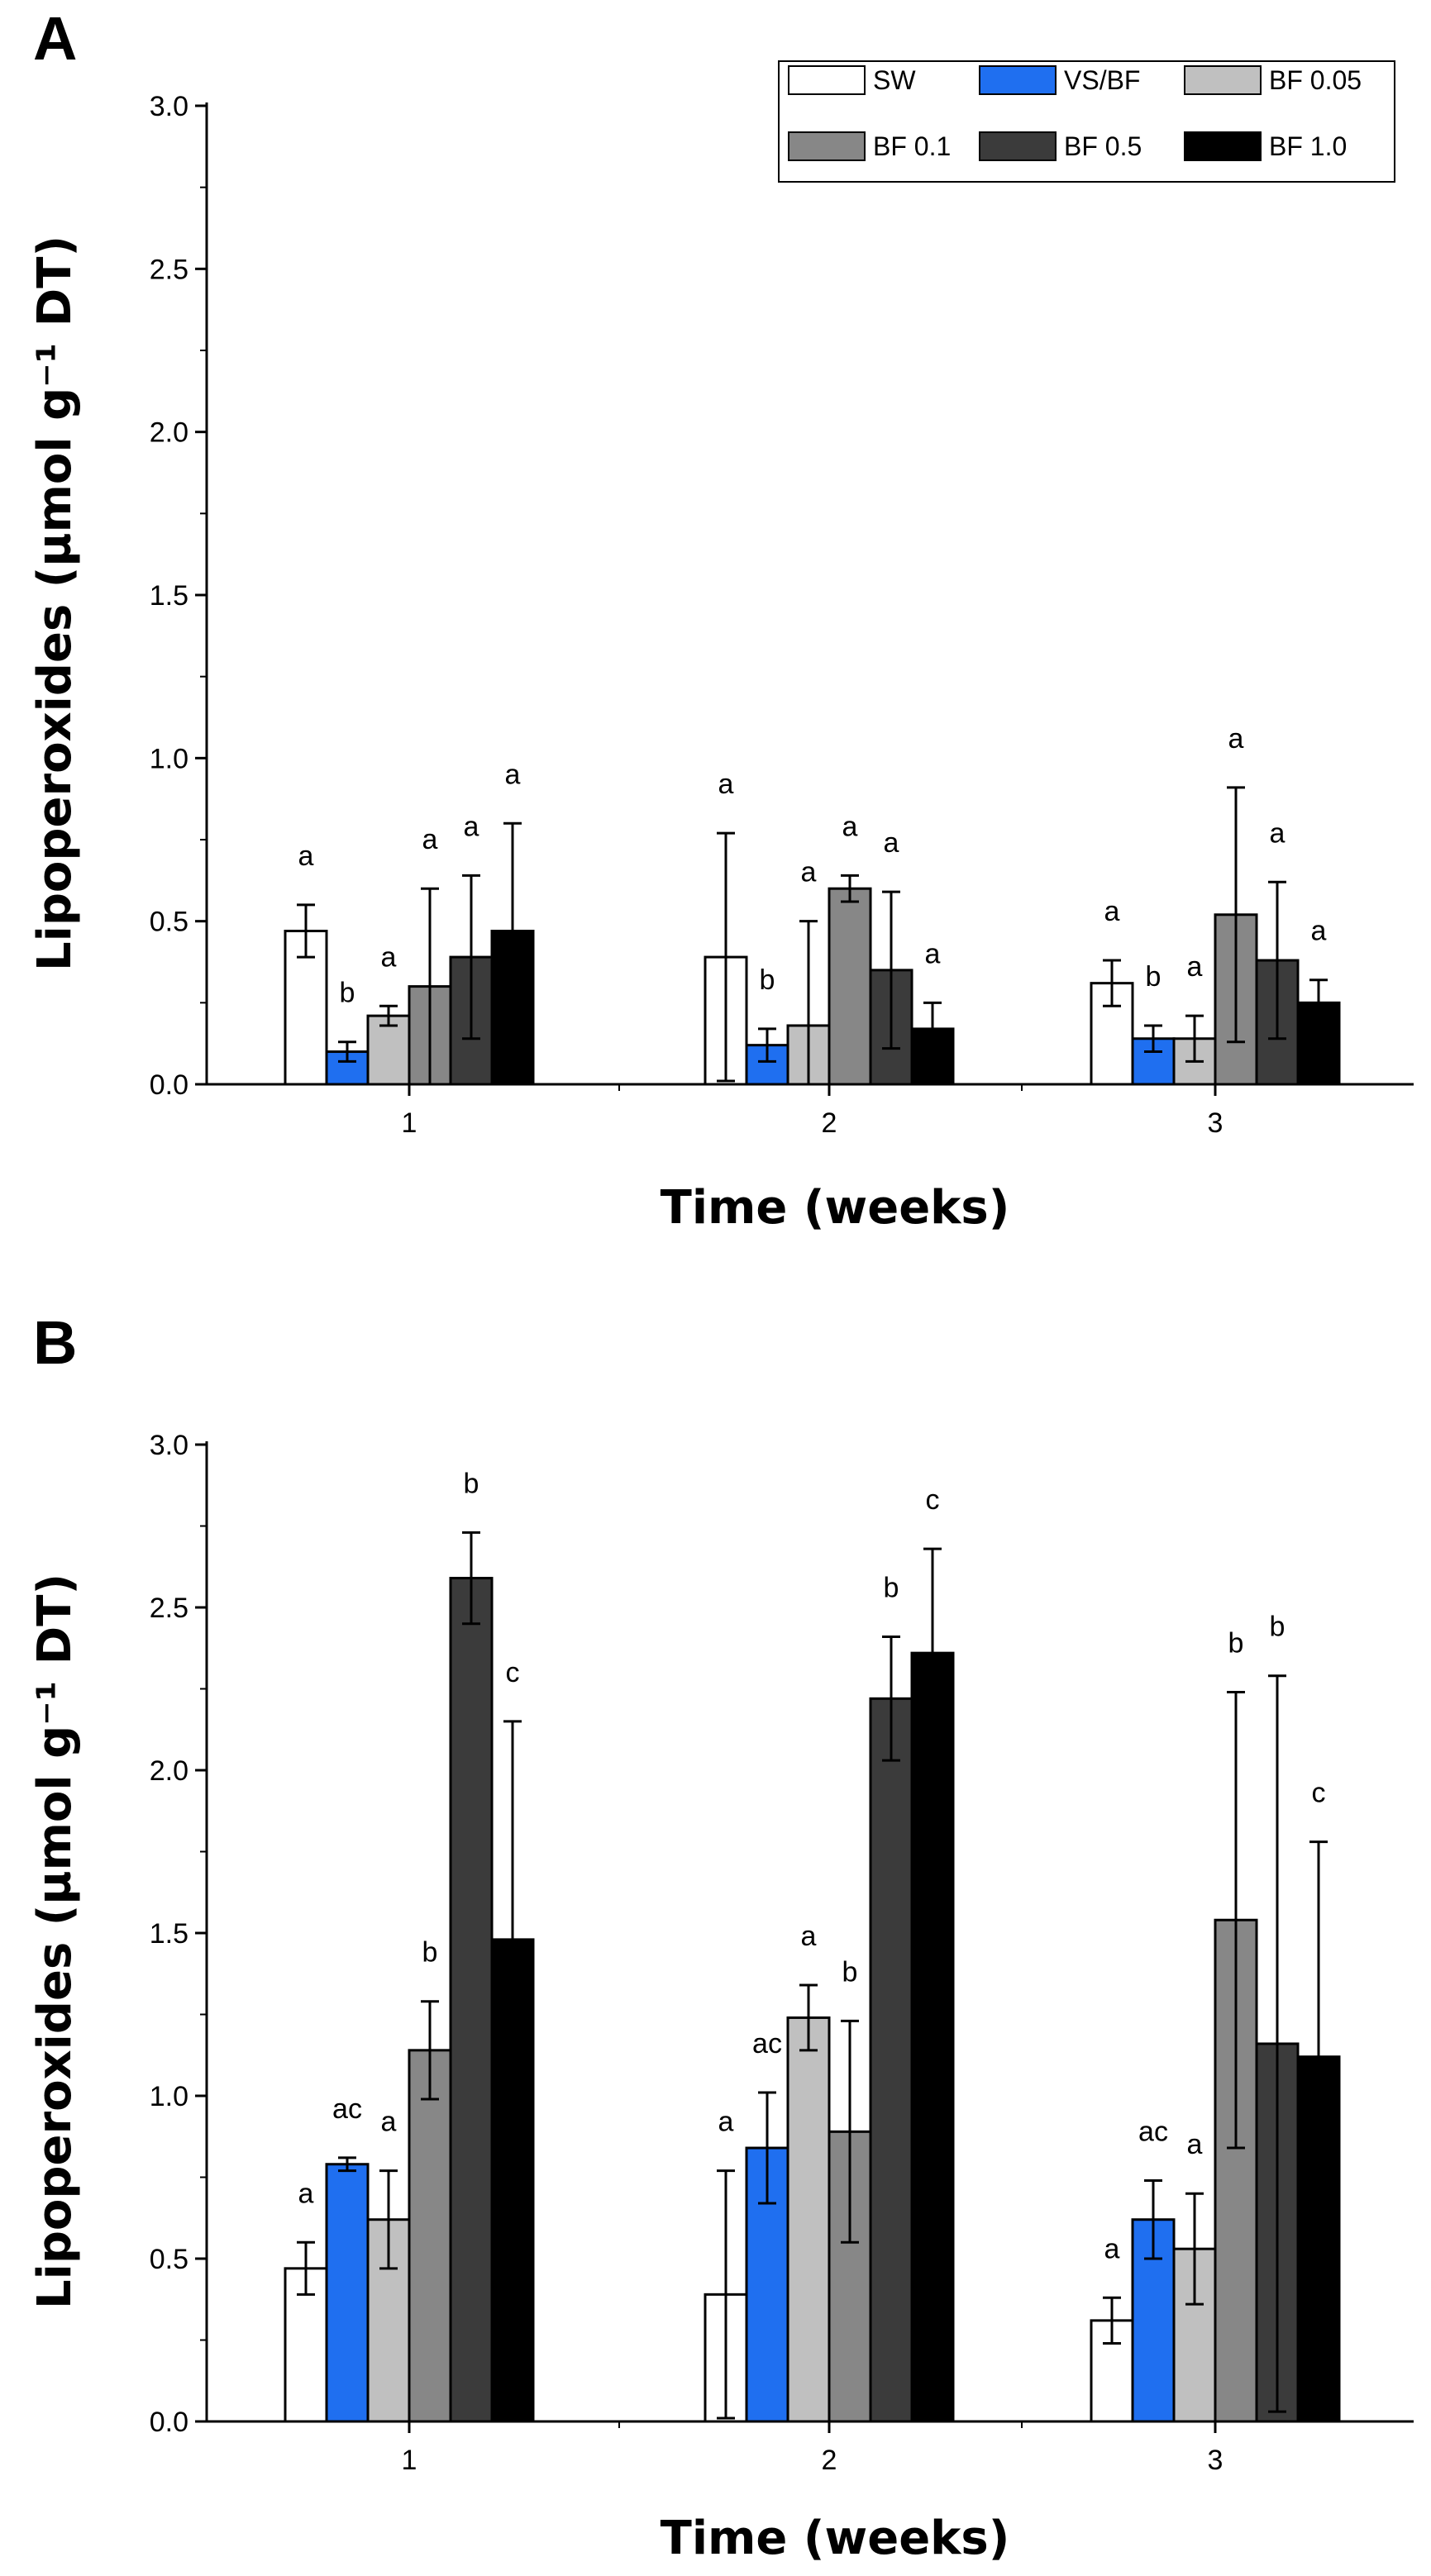 Image resolution: width=1431 pixels, height=2576 pixels. I want to click on panel-letter-b: B, so click(55, 1343).